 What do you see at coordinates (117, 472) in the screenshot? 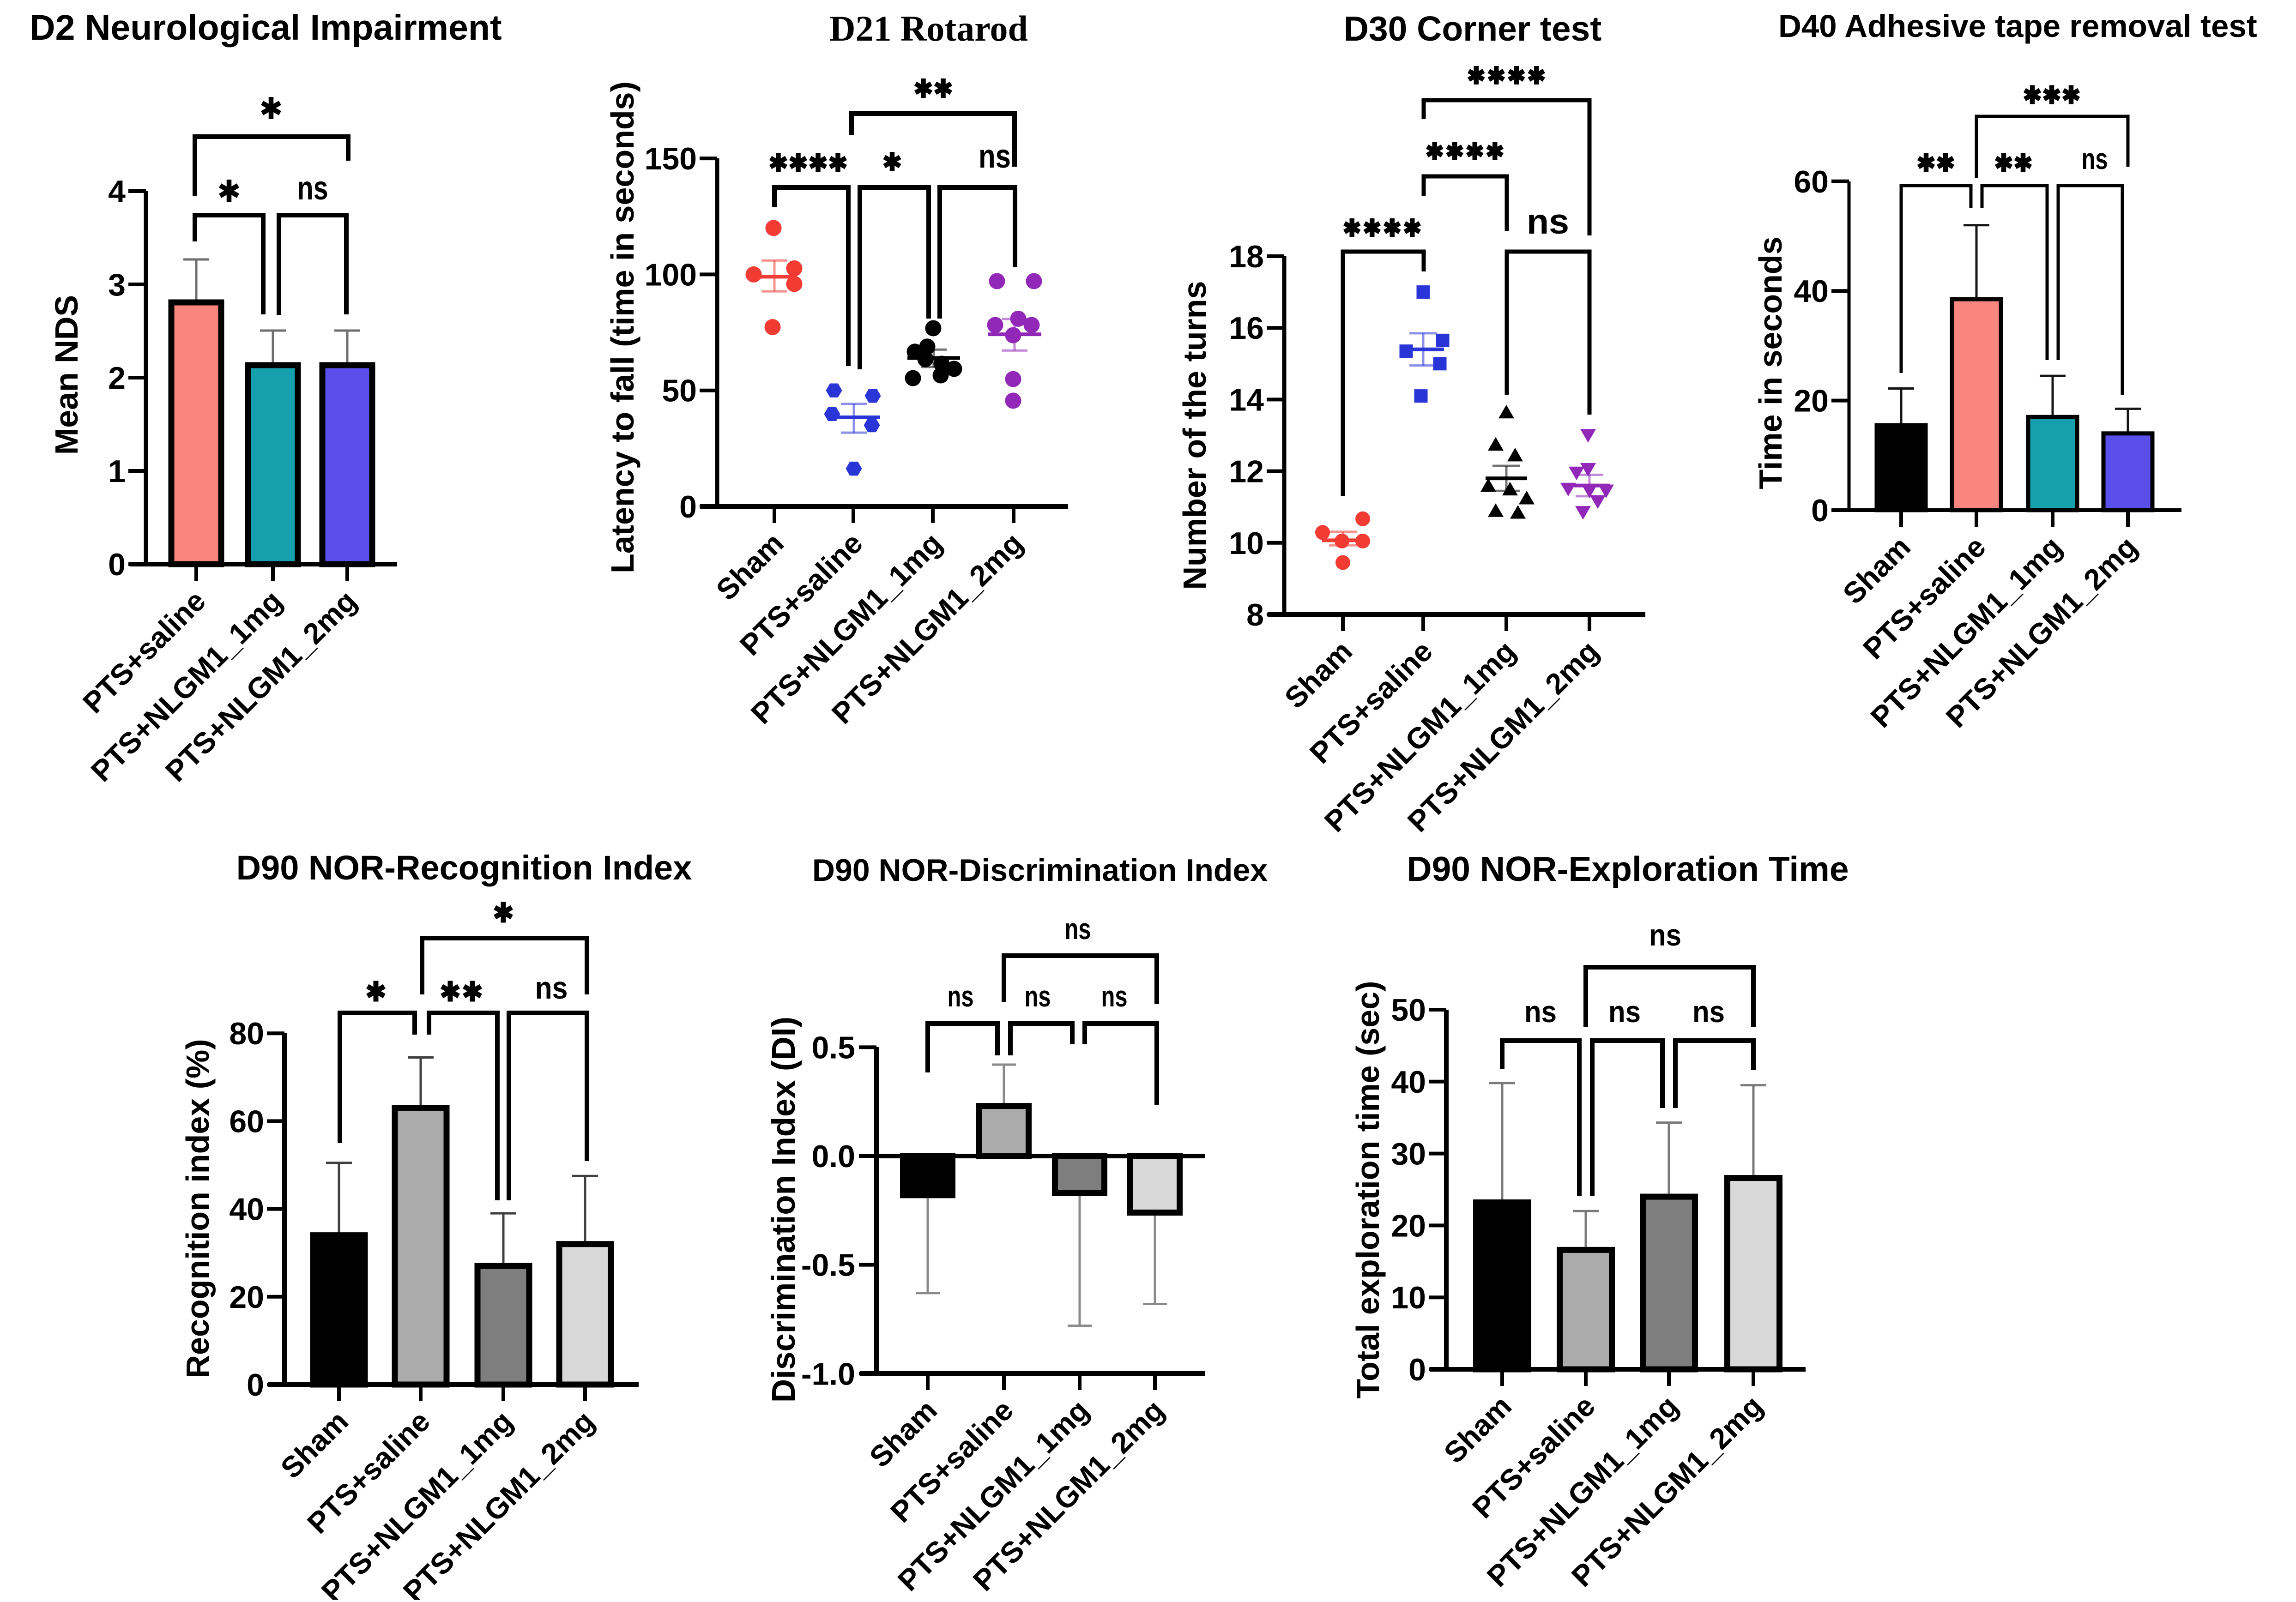
I see `svg-text: 1` at bounding box center [117, 472].